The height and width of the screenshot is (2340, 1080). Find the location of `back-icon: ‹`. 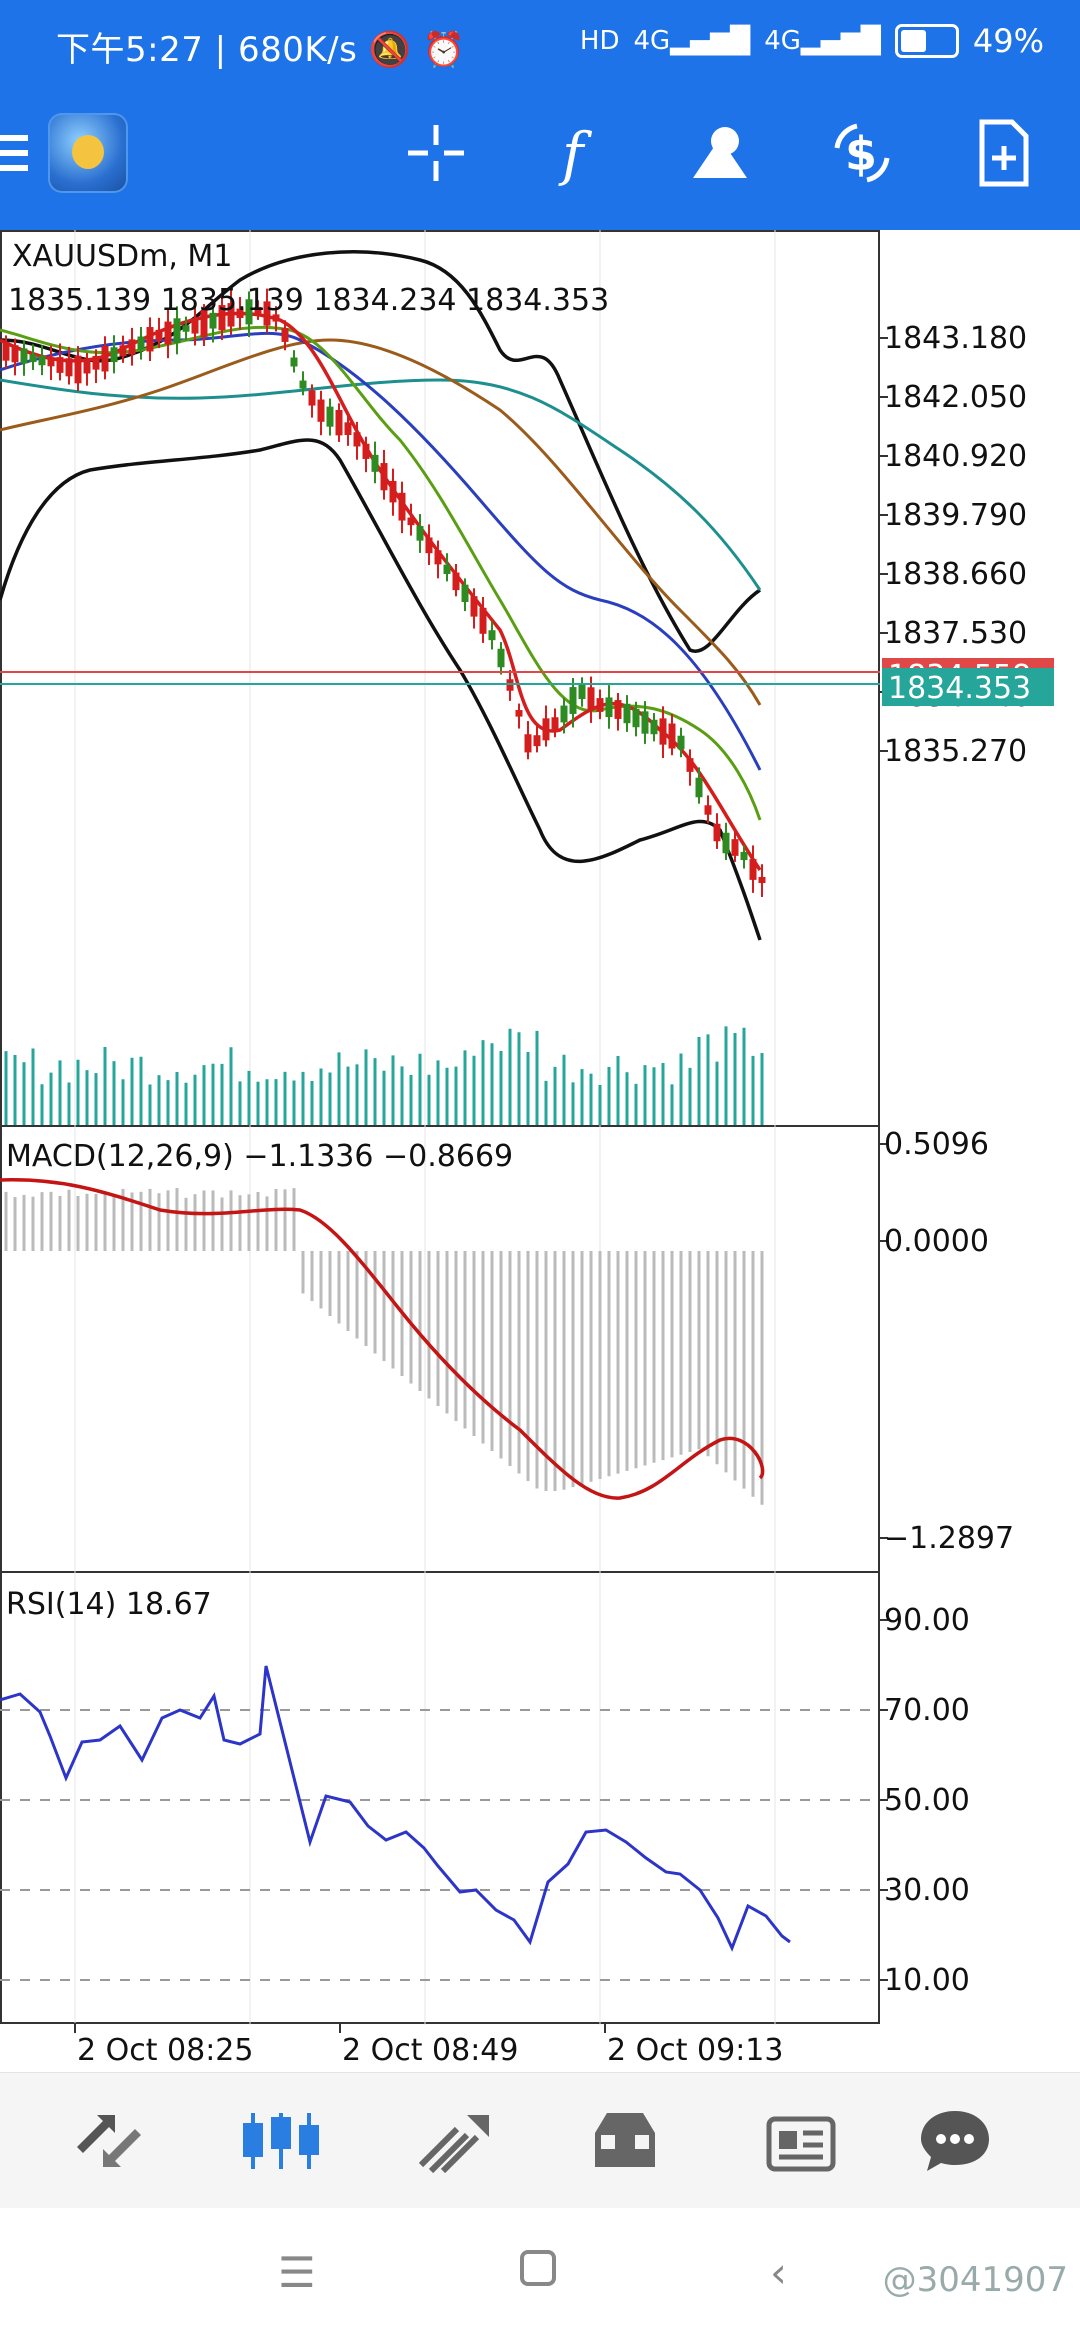

back-icon: ‹ is located at coordinates (778, 2272).